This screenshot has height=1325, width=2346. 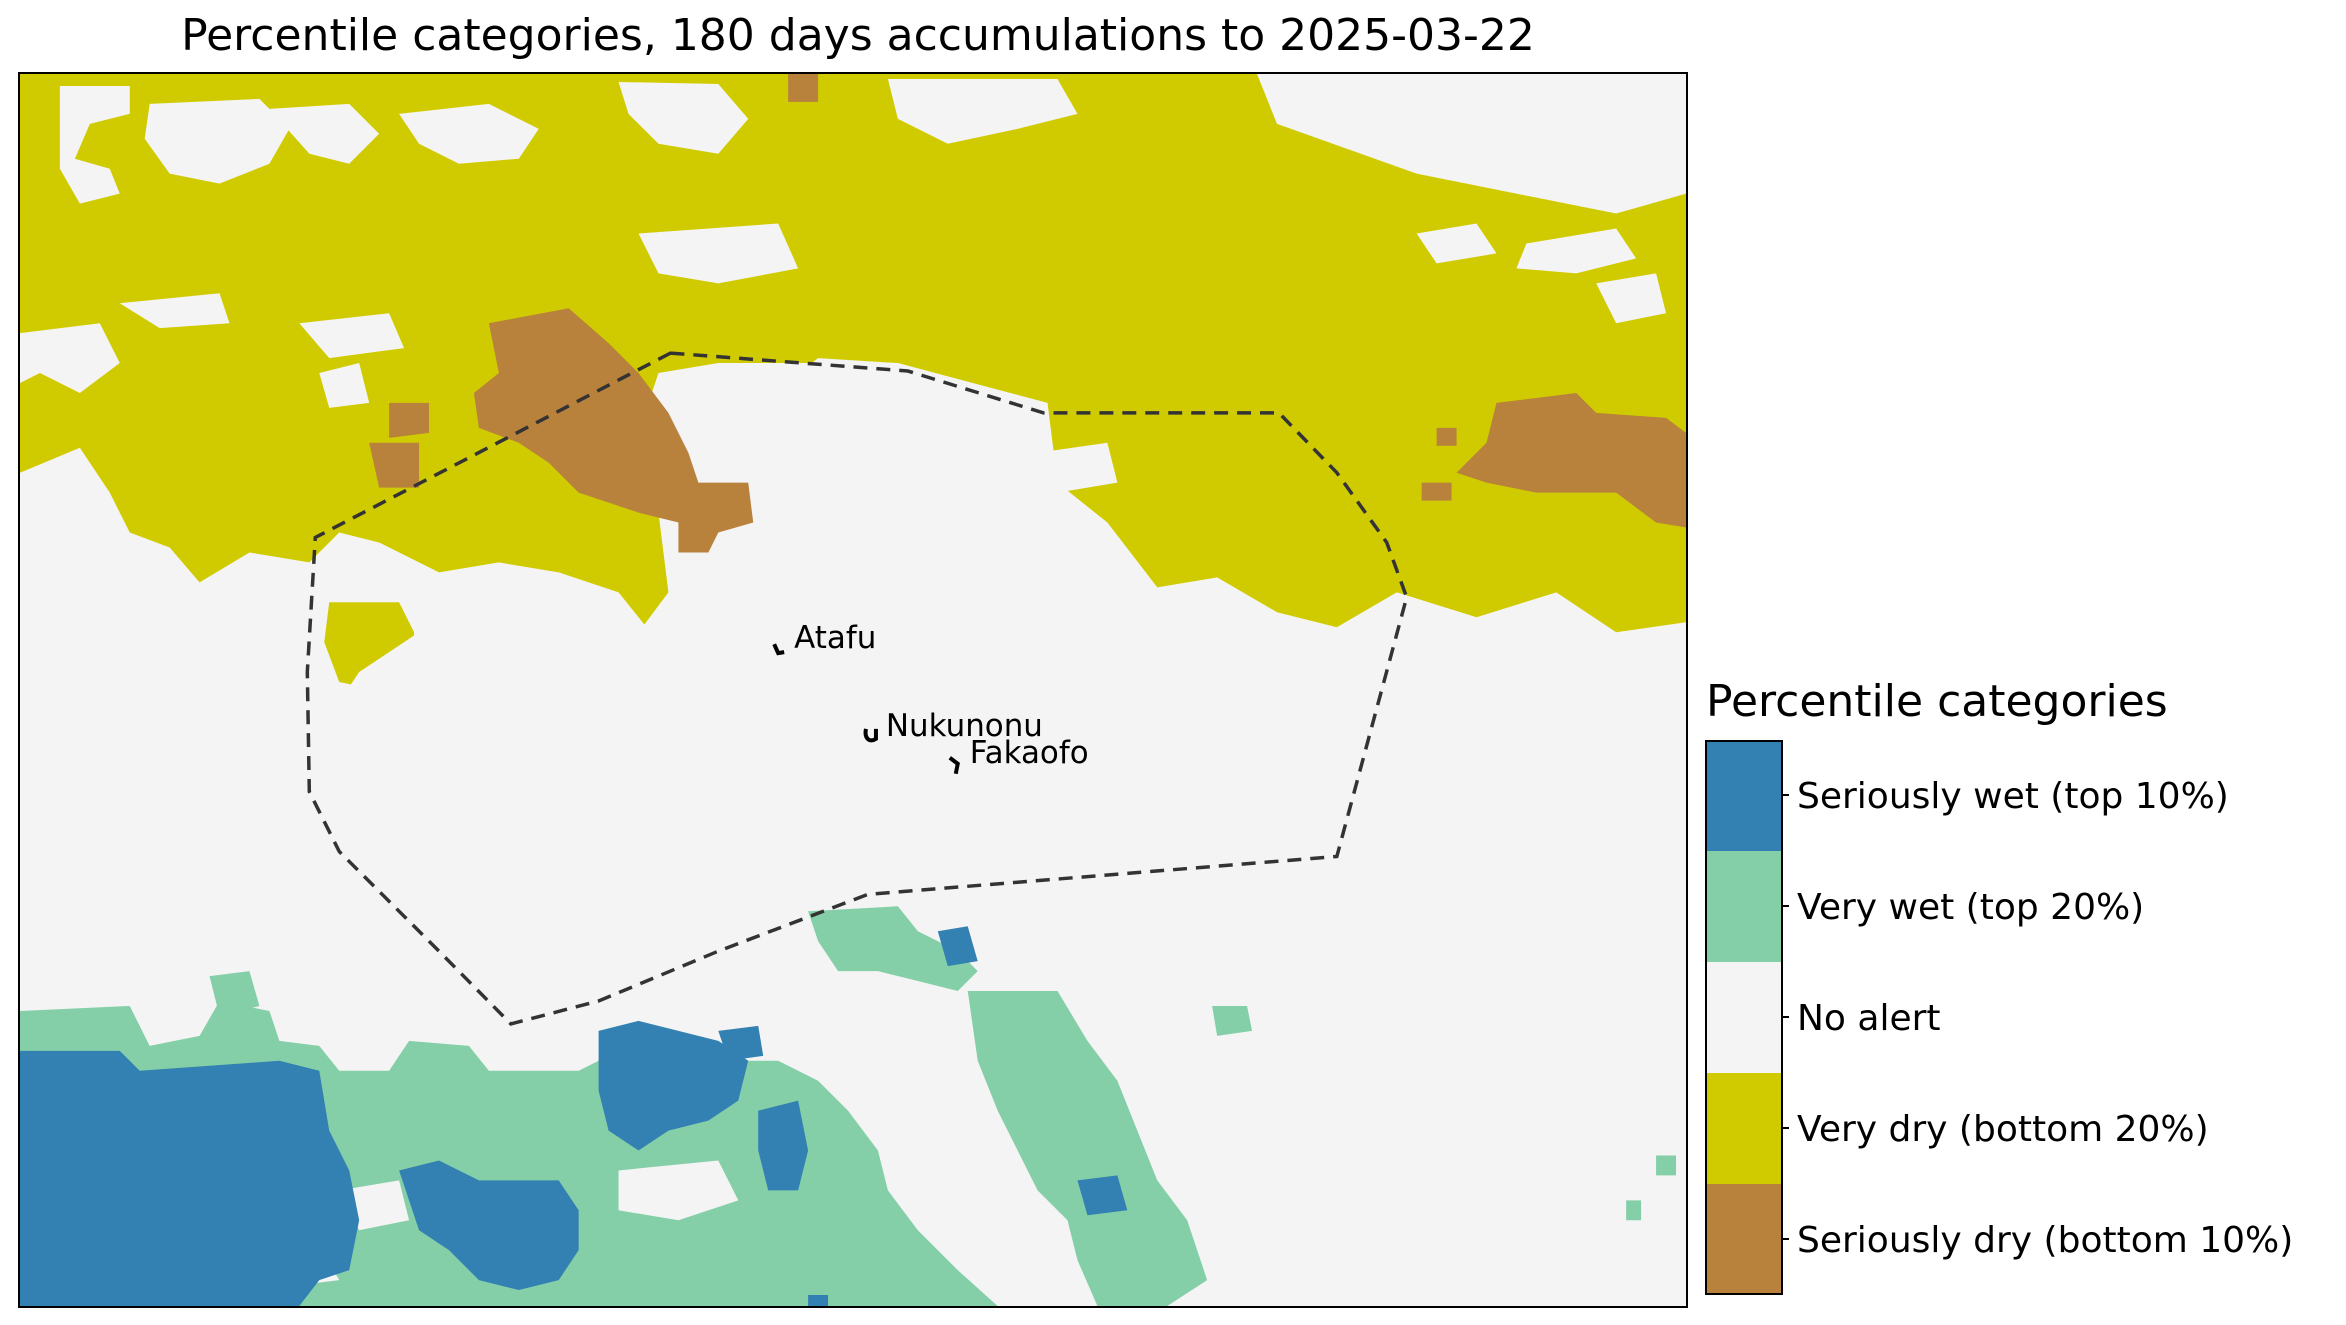 What do you see at coordinates (1971, 907) in the screenshot?
I see `legend-label: Very wet (top 20%)` at bounding box center [1971, 907].